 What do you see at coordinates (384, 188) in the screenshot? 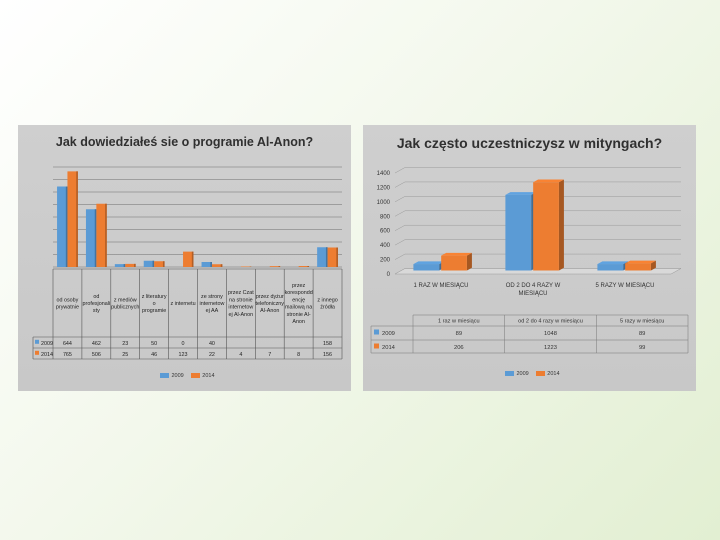
I see `y-tick-label: 1200` at bounding box center [384, 188].